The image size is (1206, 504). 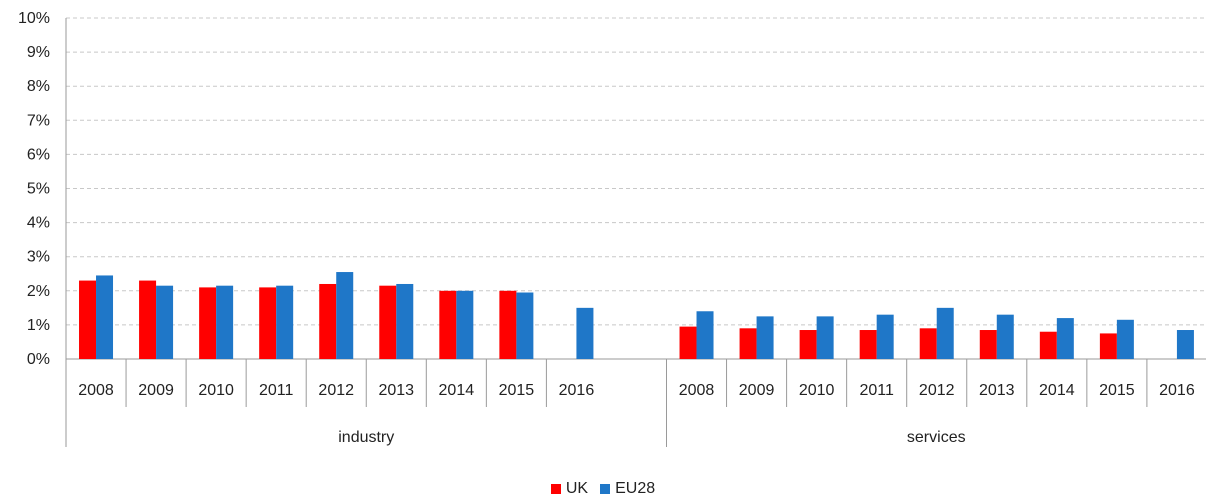 What do you see at coordinates (1005, 336) in the screenshot?
I see `bar-eu28-services-2013` at bounding box center [1005, 336].